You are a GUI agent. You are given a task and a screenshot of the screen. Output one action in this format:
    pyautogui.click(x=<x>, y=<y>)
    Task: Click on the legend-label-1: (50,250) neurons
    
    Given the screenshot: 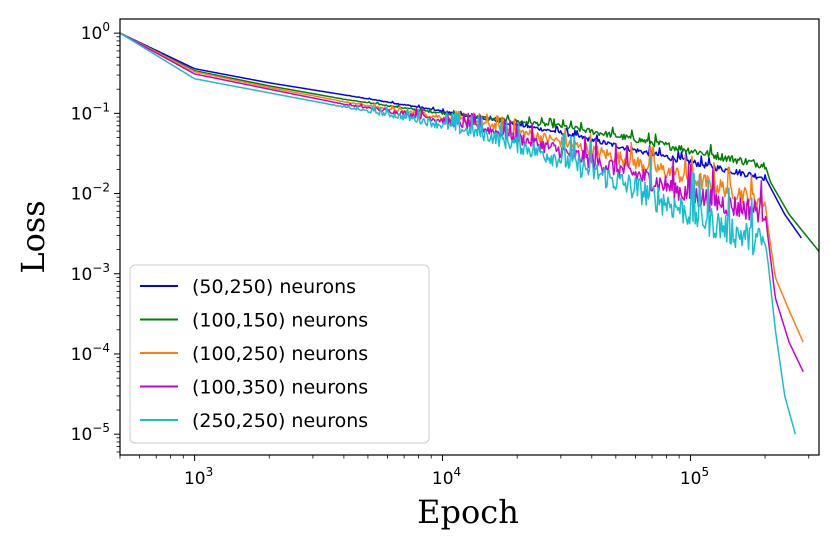 What is the action you would take?
    pyautogui.click(x=274, y=287)
    